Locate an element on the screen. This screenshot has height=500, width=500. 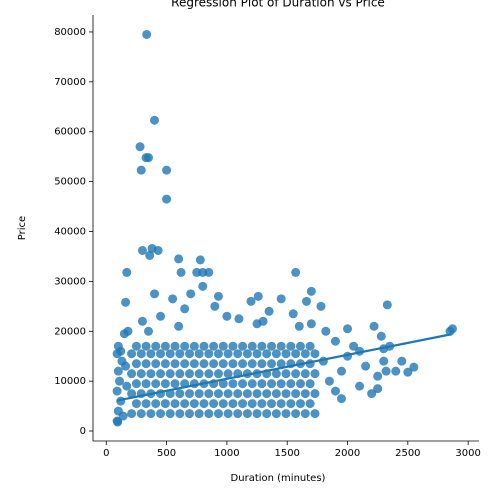
y-tick-label: 10000 is located at coordinates (70, 381).